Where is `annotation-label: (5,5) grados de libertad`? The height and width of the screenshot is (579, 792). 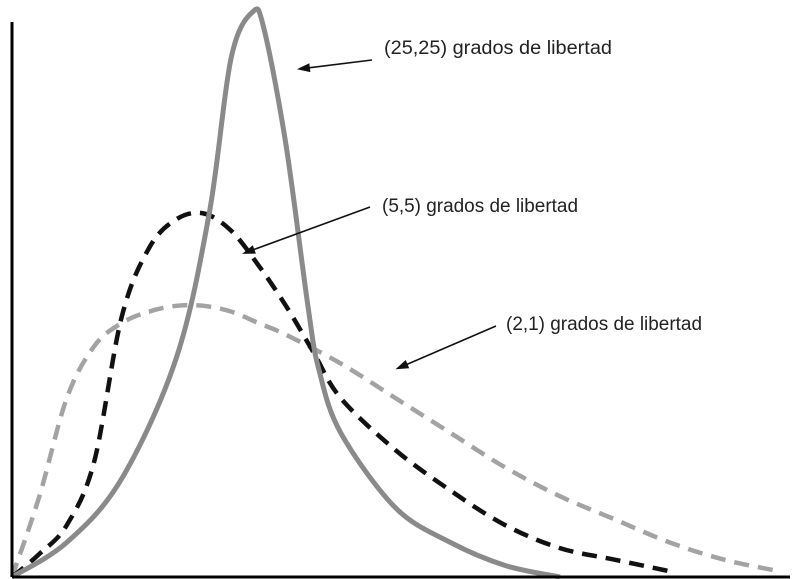
annotation-label: (5,5) grados de libertad is located at coordinates (480, 206).